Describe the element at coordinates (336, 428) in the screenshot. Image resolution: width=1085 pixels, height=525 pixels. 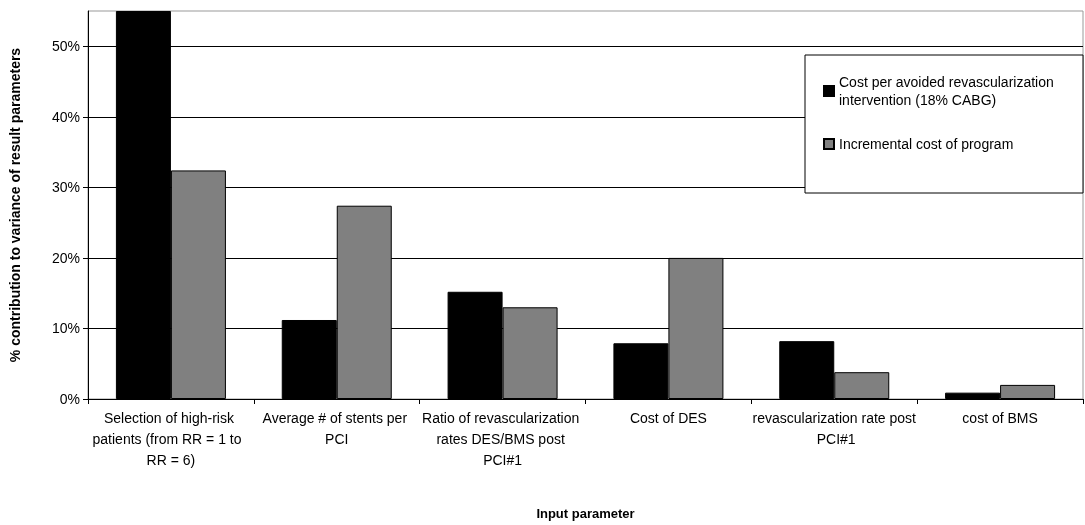
I see `x-tick-label: Average # of stents per PCI` at that location.